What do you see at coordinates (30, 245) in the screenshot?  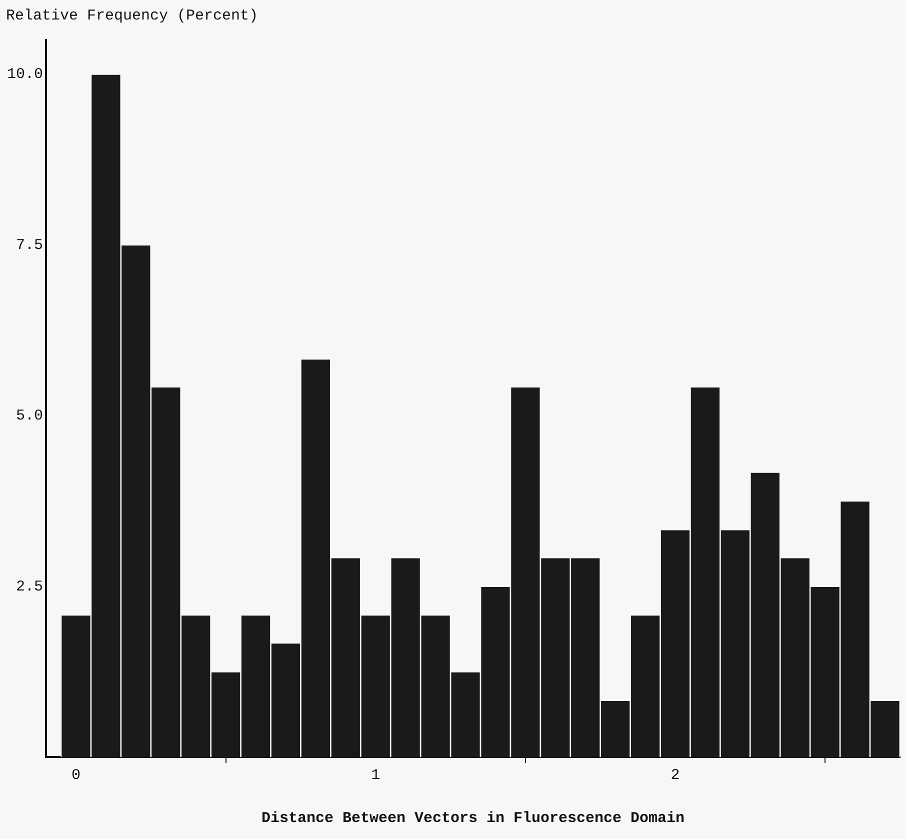 I see `y-tick-label: 7.5` at bounding box center [30, 245].